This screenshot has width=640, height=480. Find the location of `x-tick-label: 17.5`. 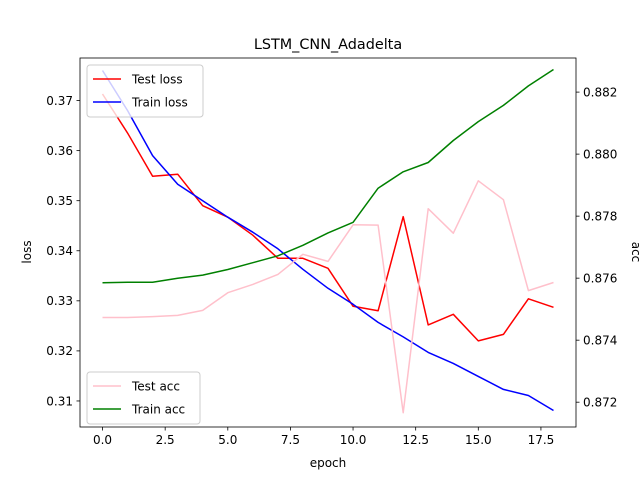

x-tick-label: 17.5 is located at coordinates (541, 440).